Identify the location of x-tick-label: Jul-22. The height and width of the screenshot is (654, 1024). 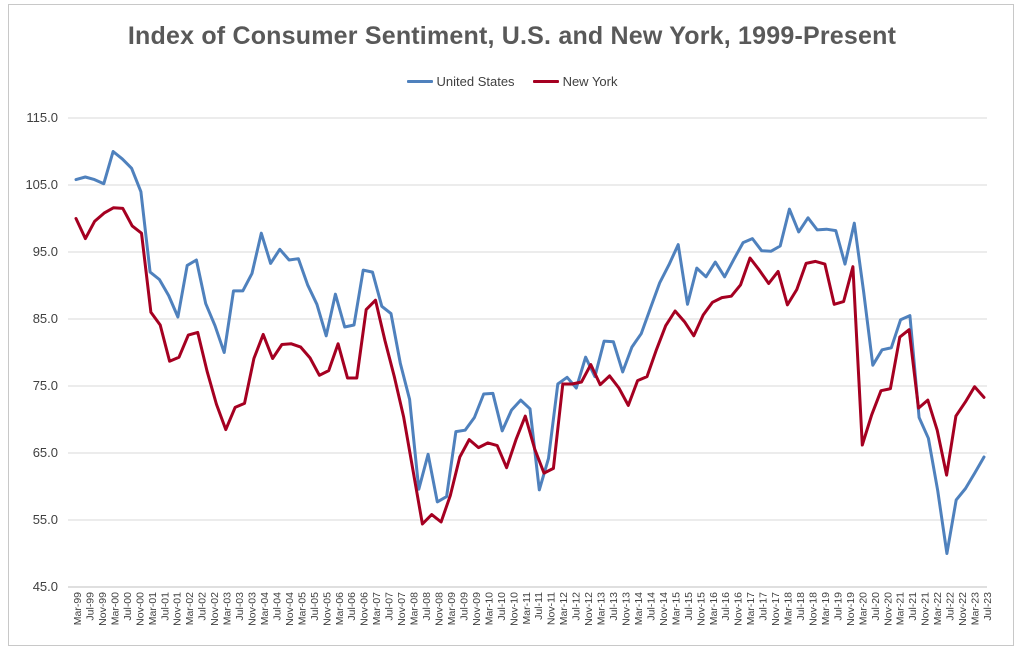
(951, 606).